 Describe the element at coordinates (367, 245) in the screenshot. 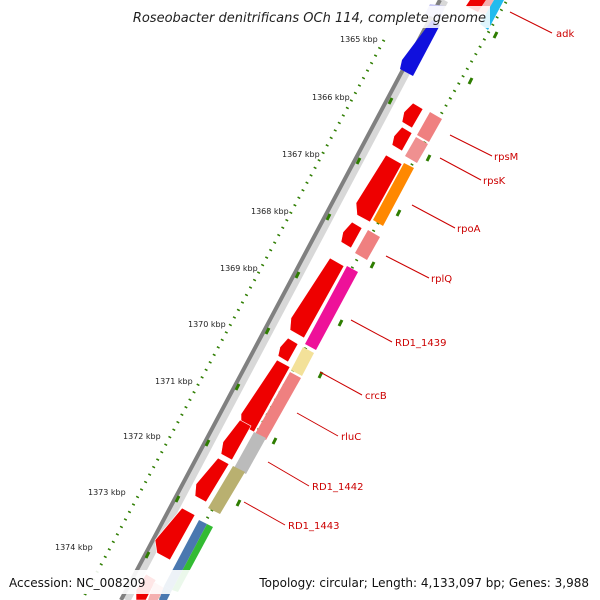

I see `gene-rplQ` at that location.